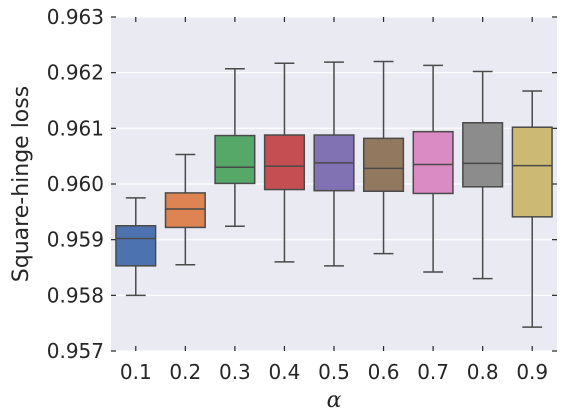  Describe the element at coordinates (433, 372) in the screenshot. I see `x-tick-label: 0.7` at that location.